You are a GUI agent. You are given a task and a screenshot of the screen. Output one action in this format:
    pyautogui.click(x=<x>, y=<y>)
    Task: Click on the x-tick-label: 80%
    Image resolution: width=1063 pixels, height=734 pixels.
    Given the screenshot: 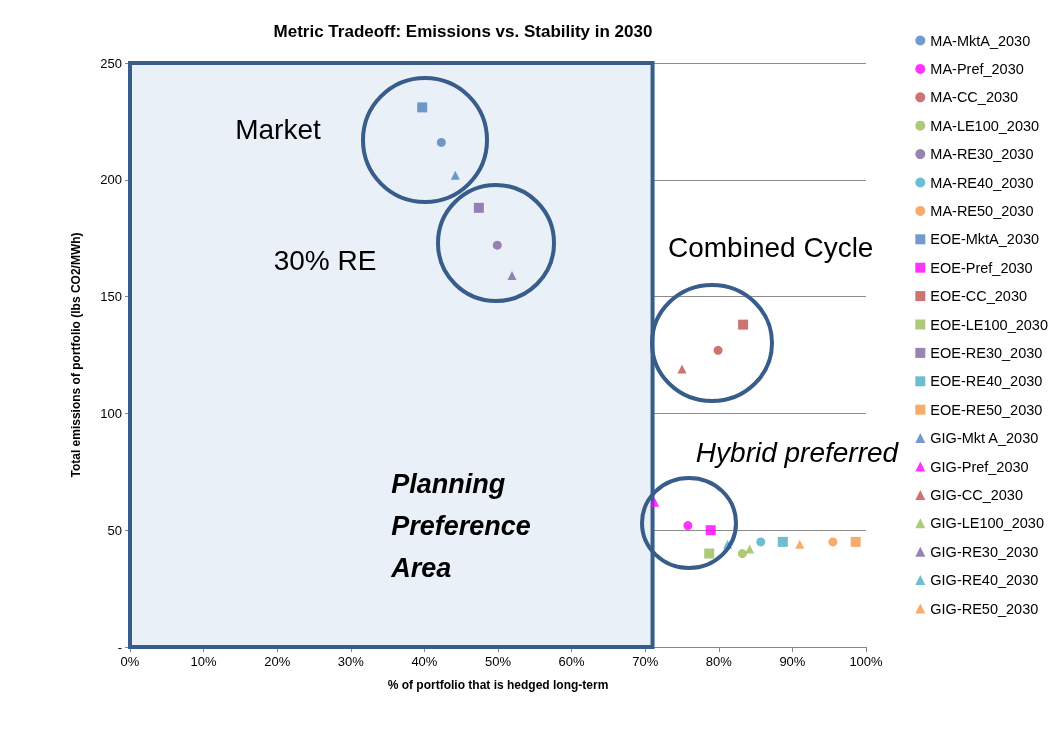 What is the action you would take?
    pyautogui.click(x=719, y=661)
    